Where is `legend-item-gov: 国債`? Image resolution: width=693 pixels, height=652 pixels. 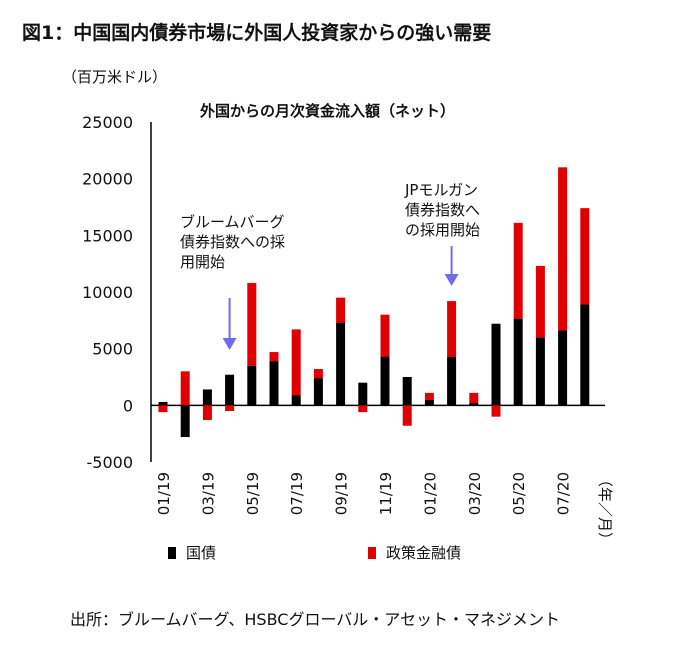 legend-item-gov: 国債 is located at coordinates (192, 552).